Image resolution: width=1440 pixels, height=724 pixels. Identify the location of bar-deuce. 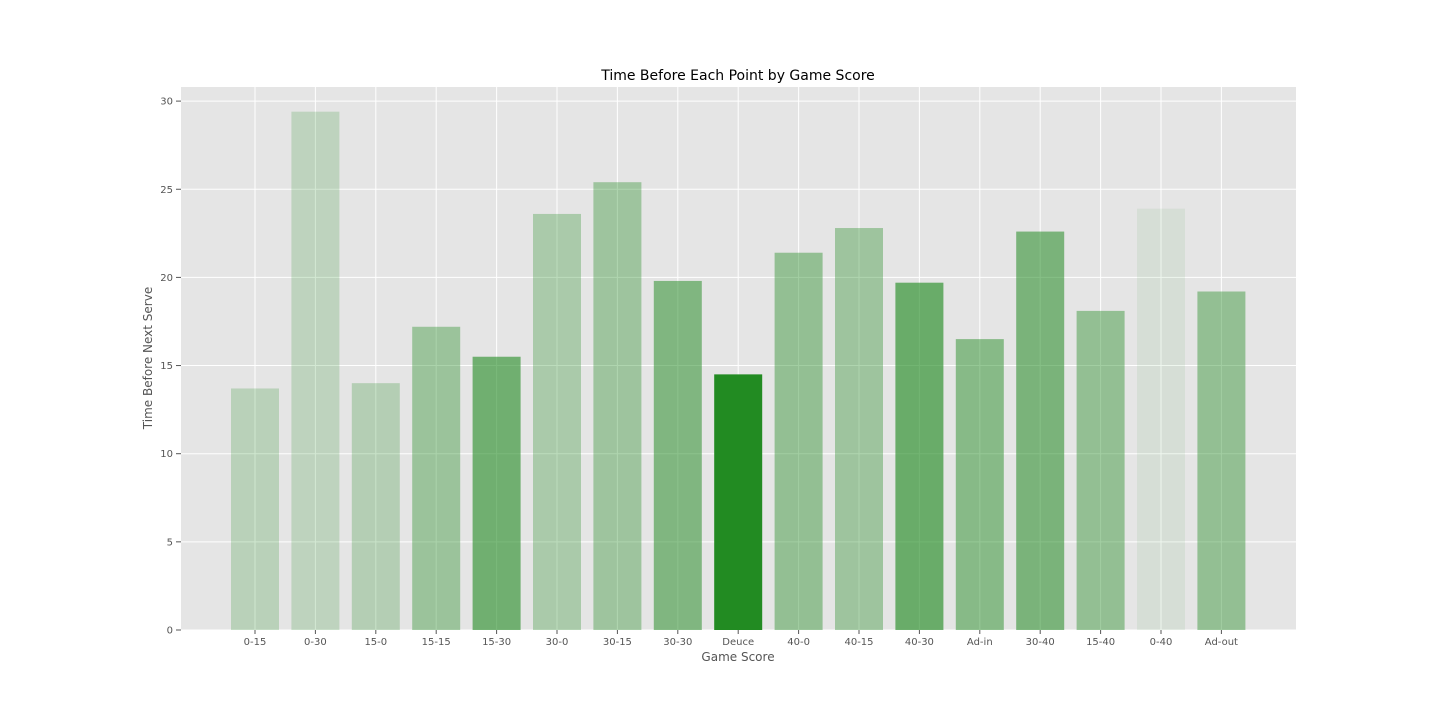
(738, 502).